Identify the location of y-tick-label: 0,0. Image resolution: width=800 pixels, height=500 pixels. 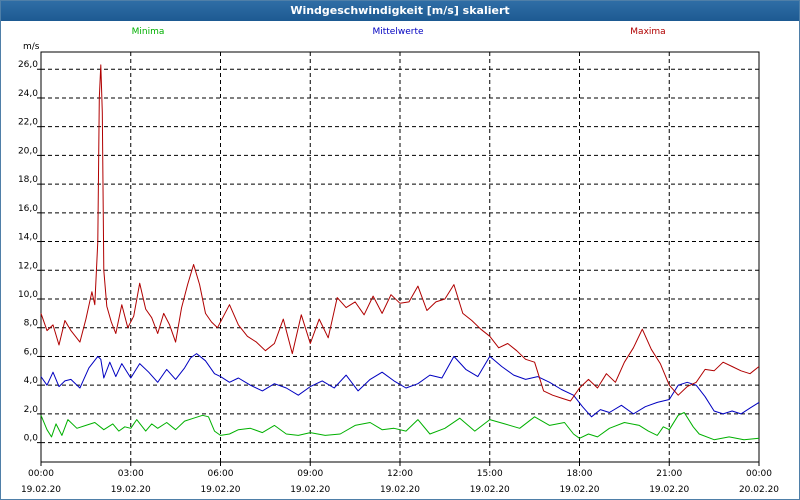
(31, 439).